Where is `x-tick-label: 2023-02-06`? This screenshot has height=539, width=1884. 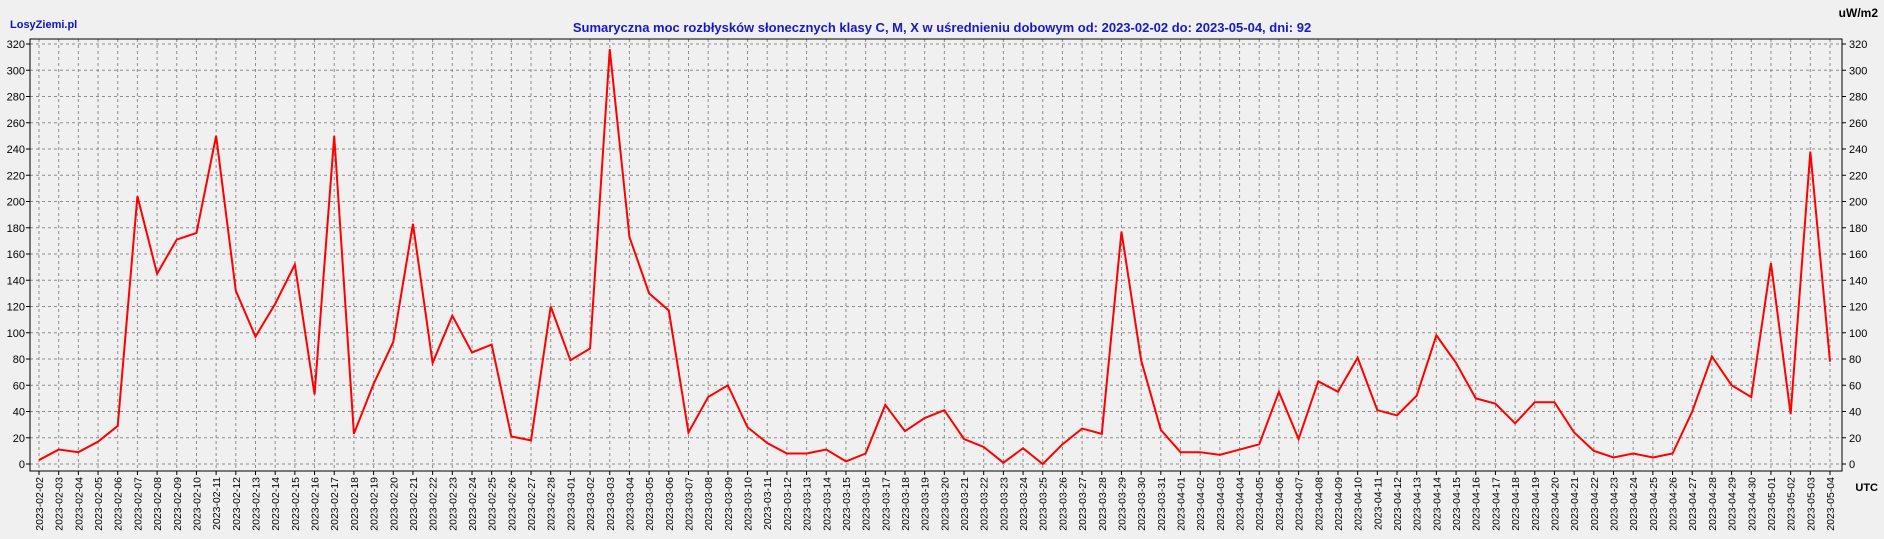 x-tick-label: 2023-02-06 is located at coordinates (119, 504).